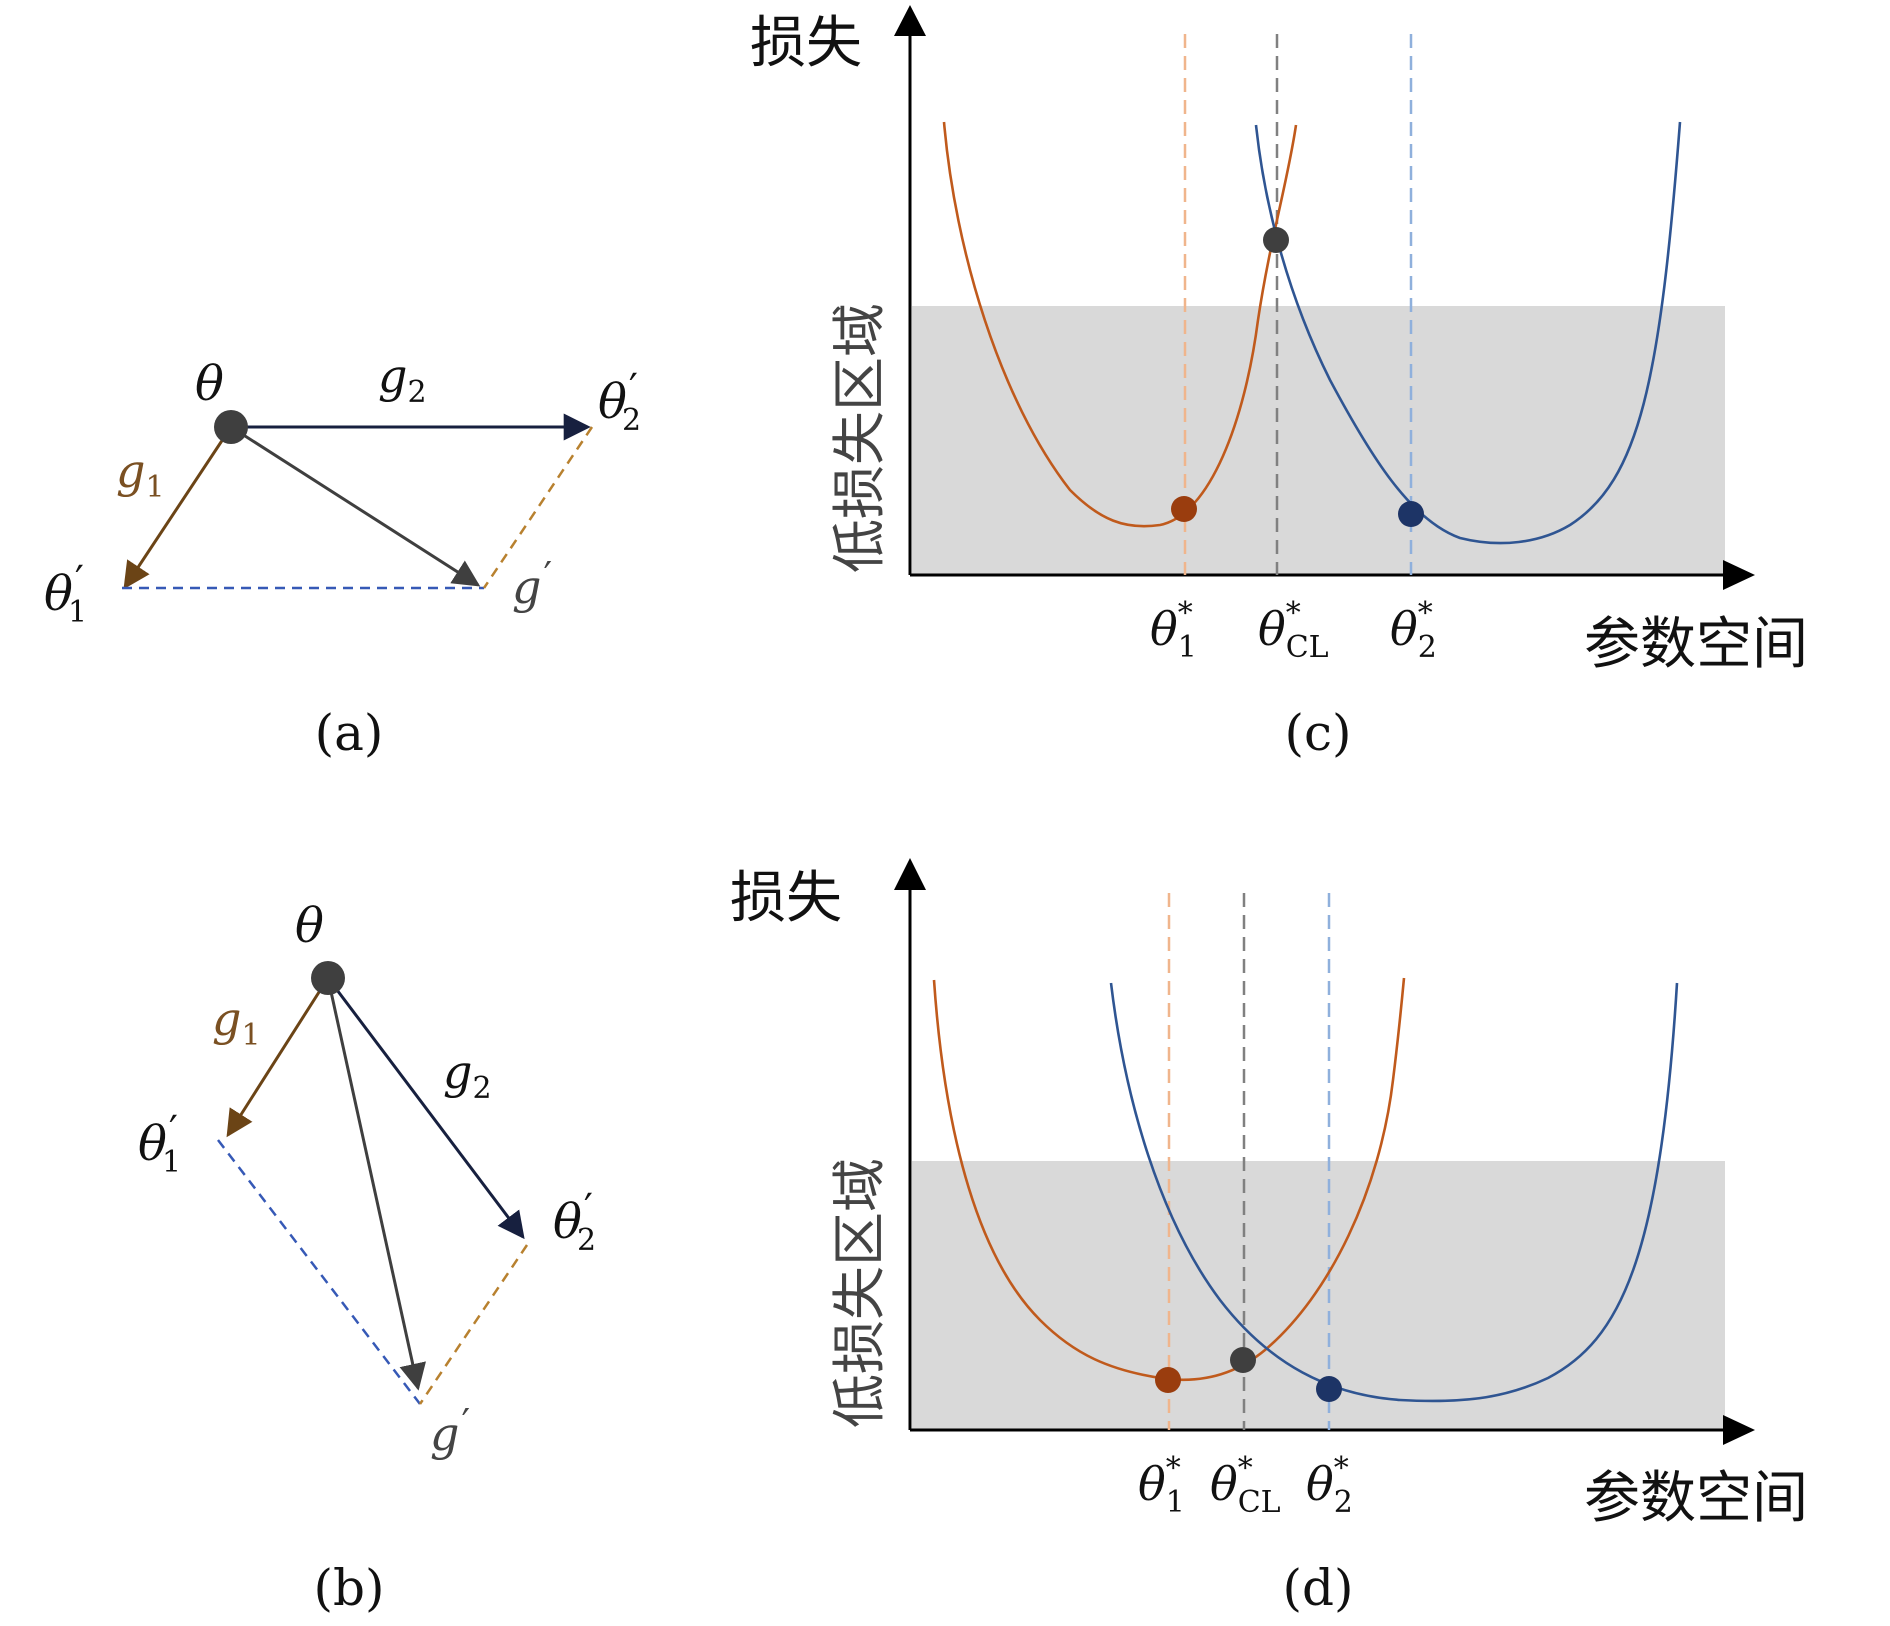  Describe the element at coordinates (786, 898) in the screenshot. I see `y-axis-label-d: 损失` at that location.